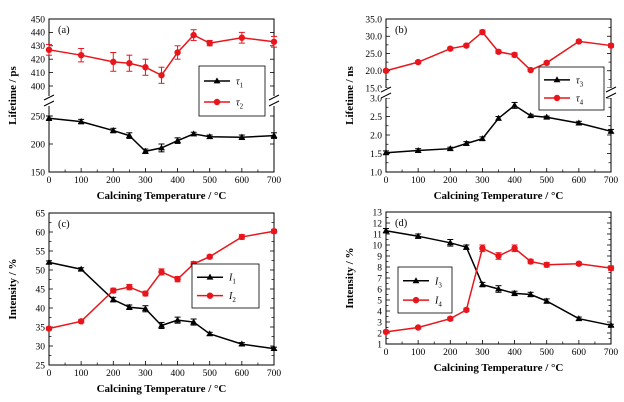  What do you see at coordinates (379, 279) in the screenshot?
I see `y-tick-label: 7` at bounding box center [379, 279].